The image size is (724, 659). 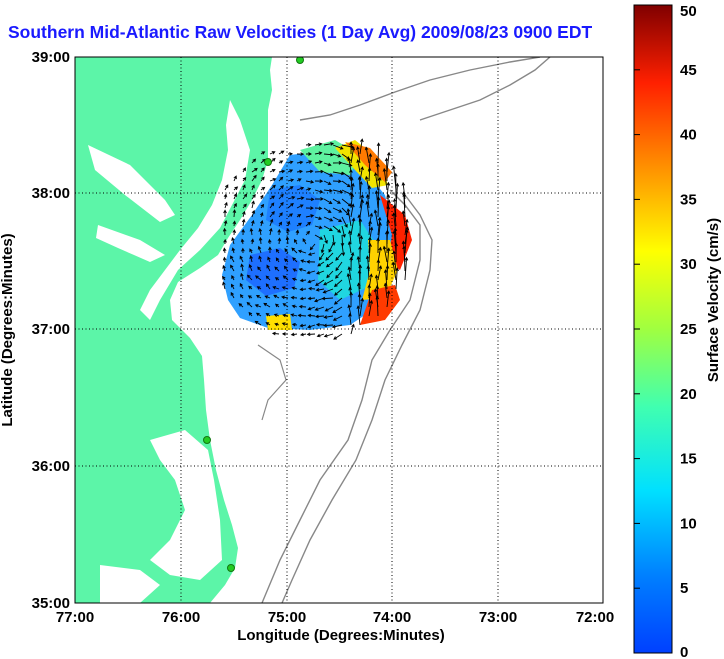 I want to click on y-tick-label: 37:00, so click(x=51, y=329).